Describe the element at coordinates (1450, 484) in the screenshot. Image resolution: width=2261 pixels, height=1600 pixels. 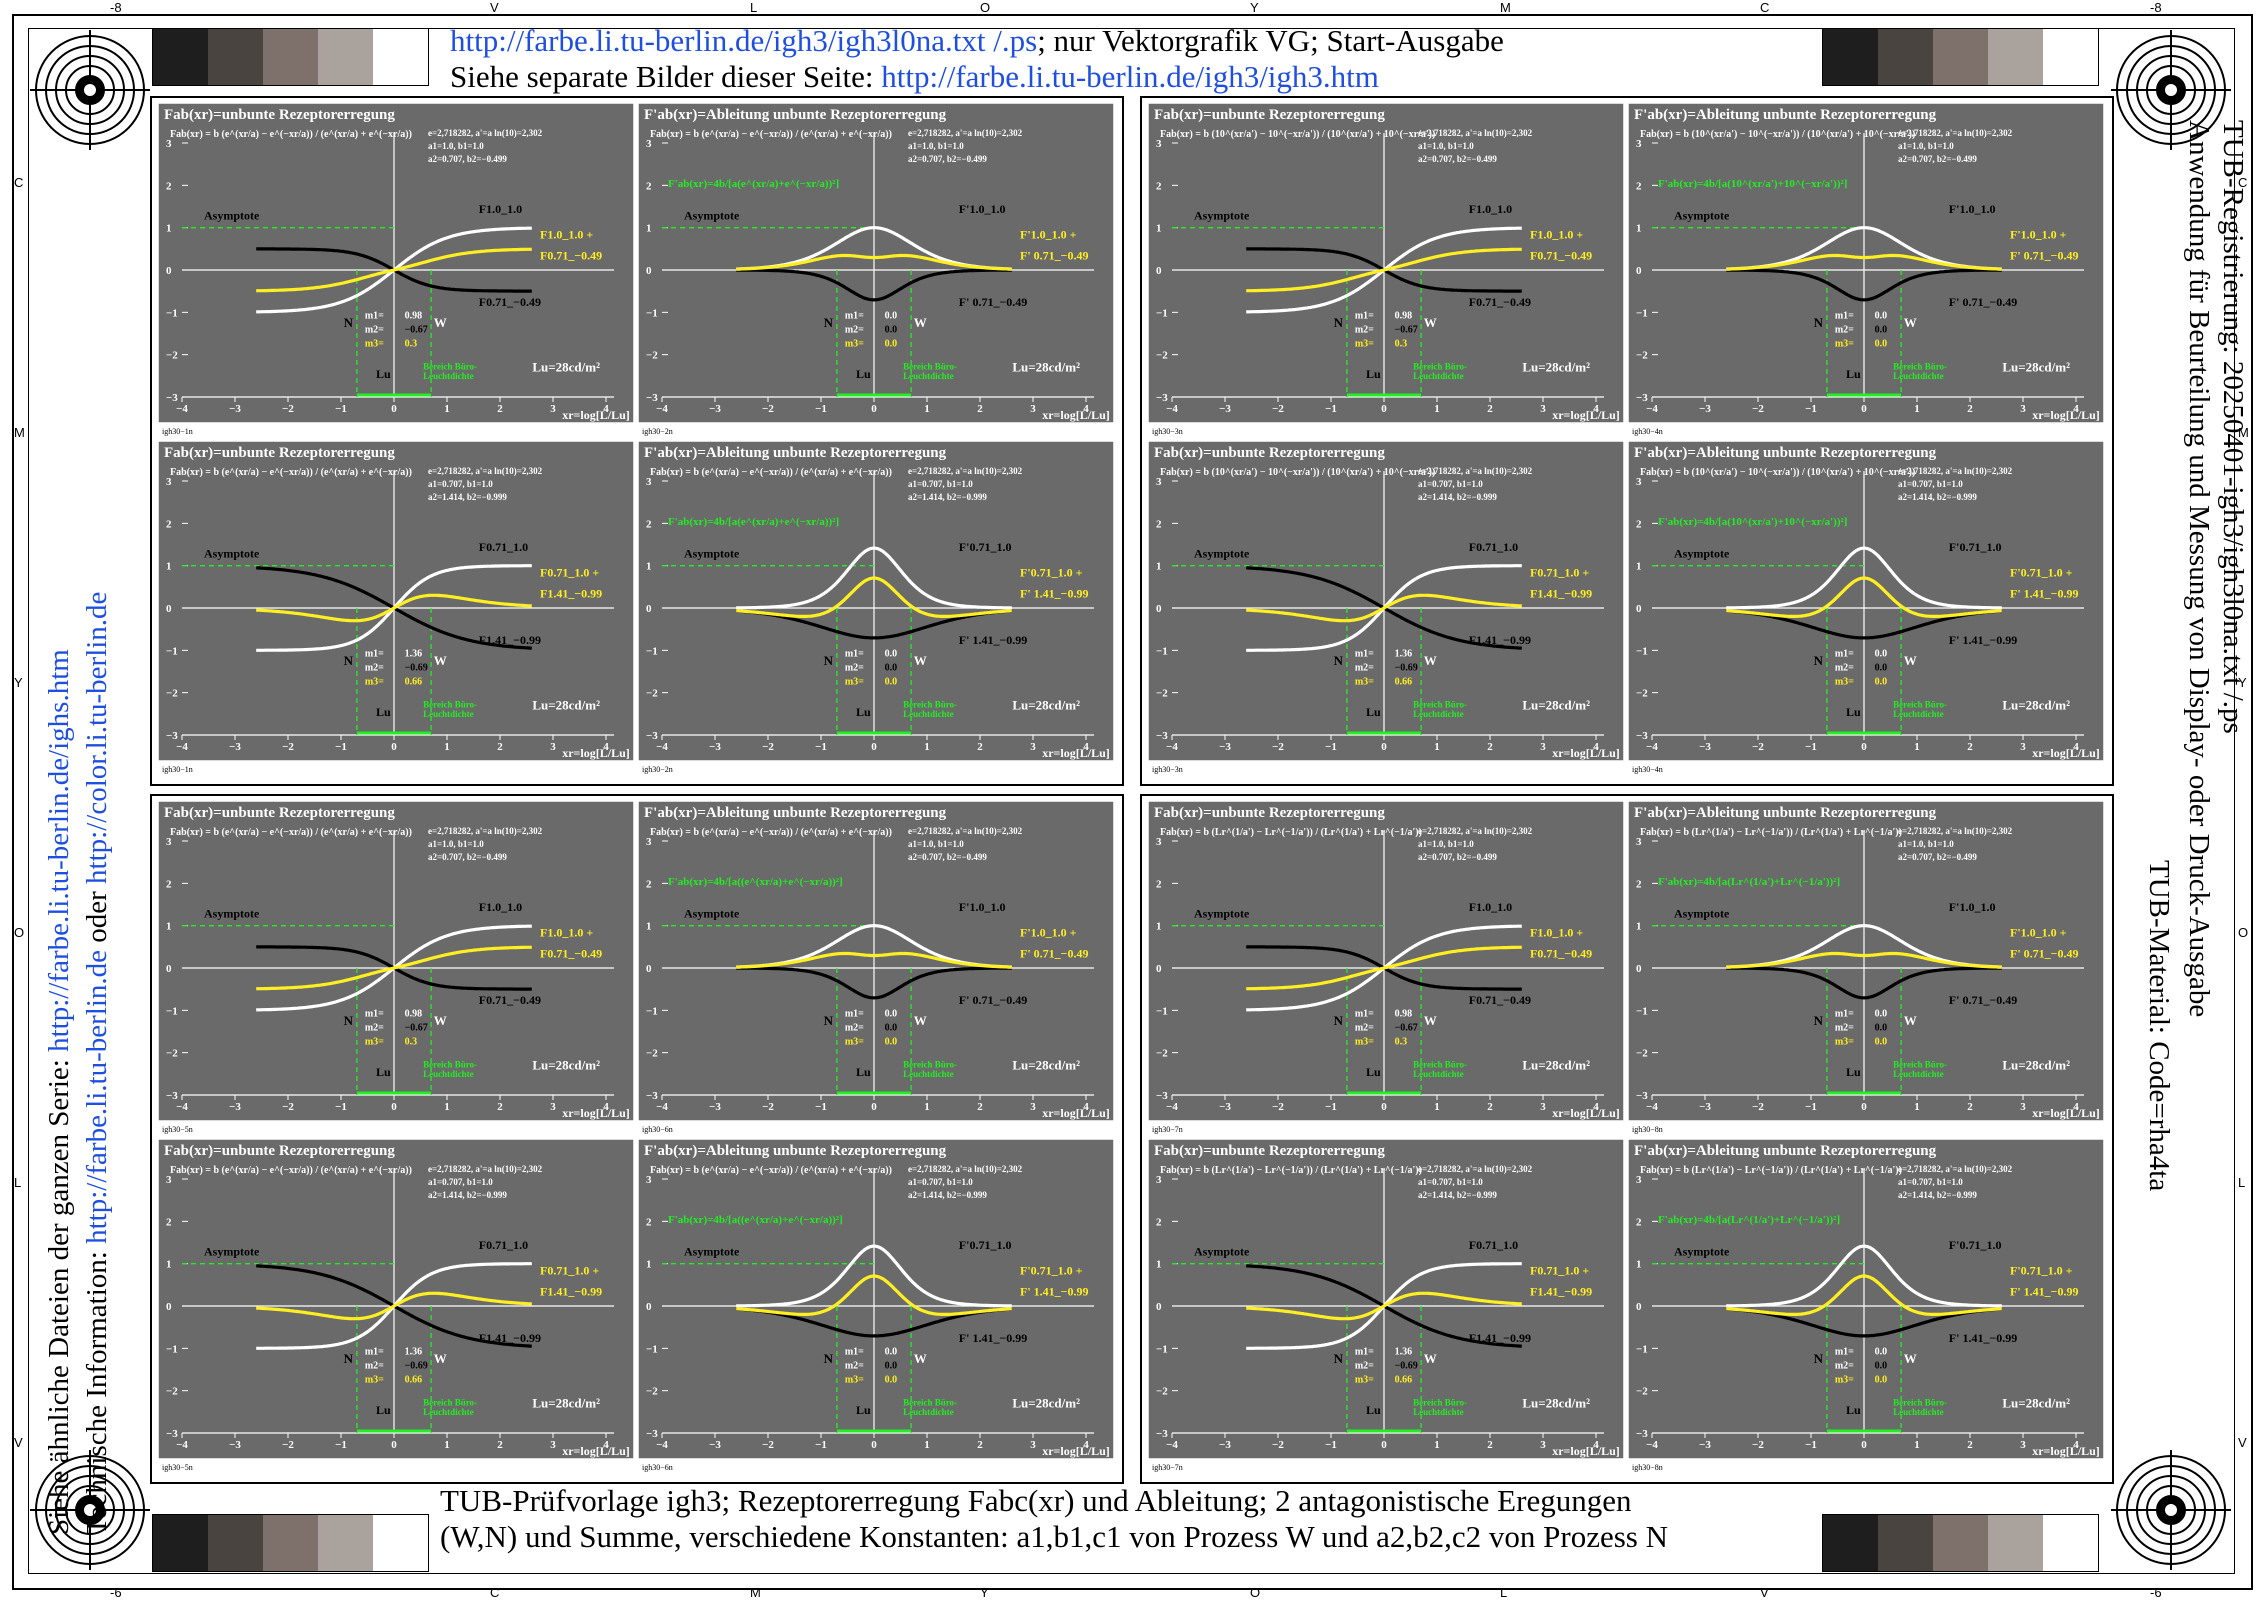
I see `panel-constant: a1=0.707, b1=1.0` at that location.